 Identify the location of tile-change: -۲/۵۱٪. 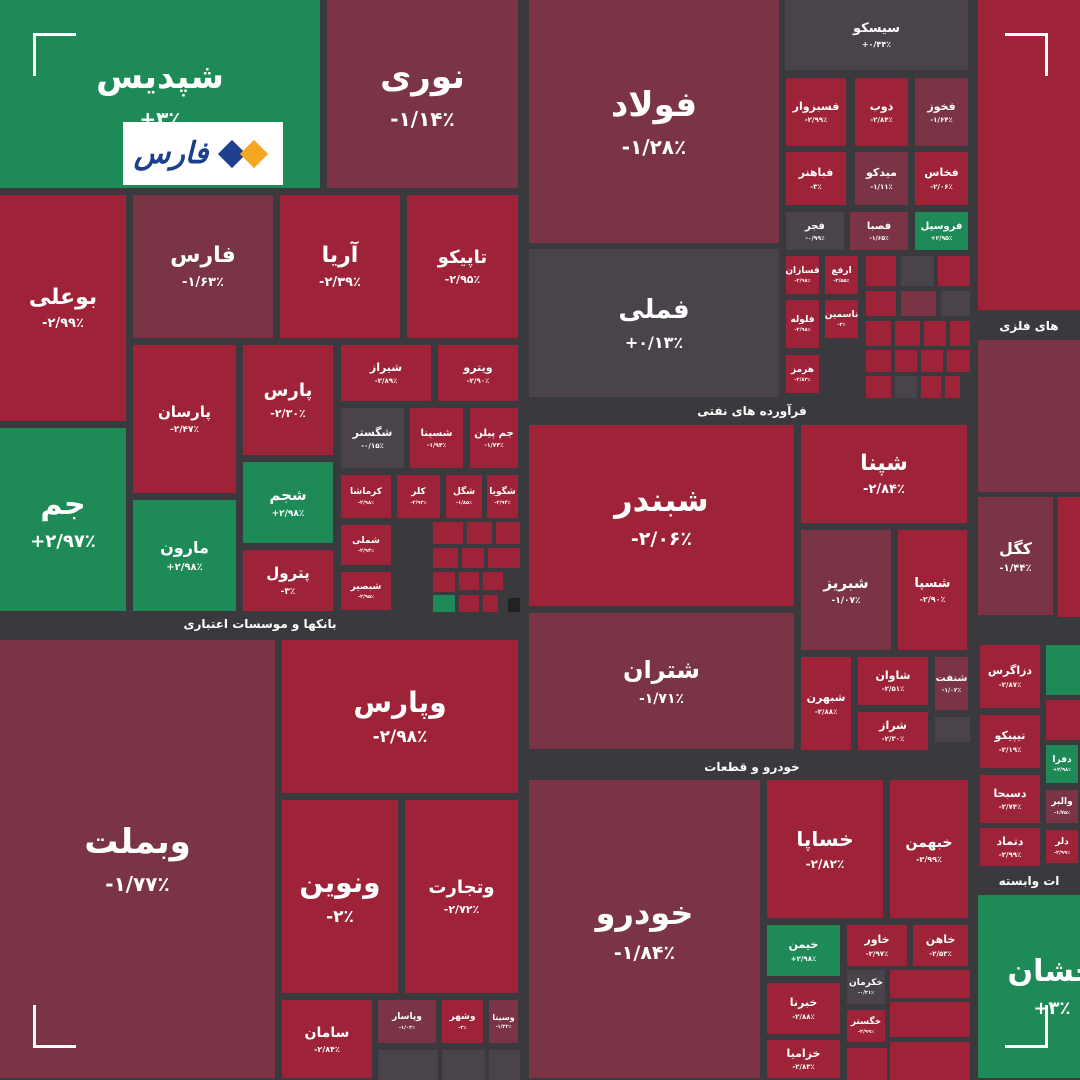
(893, 689).